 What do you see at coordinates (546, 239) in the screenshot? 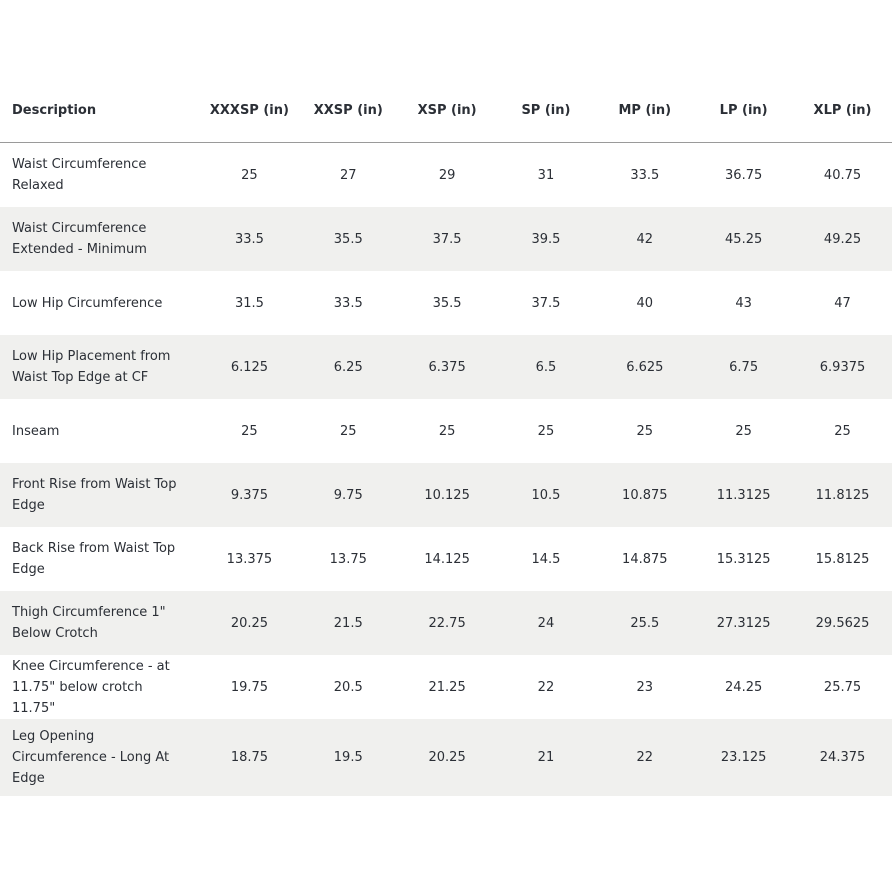
I see `value-cell: 39.5` at bounding box center [546, 239].